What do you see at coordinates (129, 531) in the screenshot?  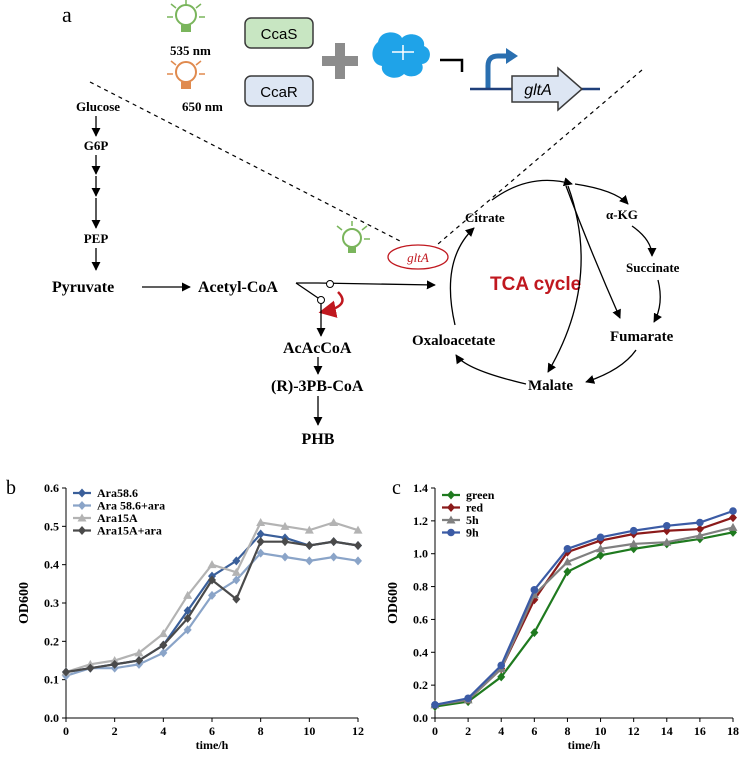 I see `legend-label: Ara15A+ara` at bounding box center [129, 531].